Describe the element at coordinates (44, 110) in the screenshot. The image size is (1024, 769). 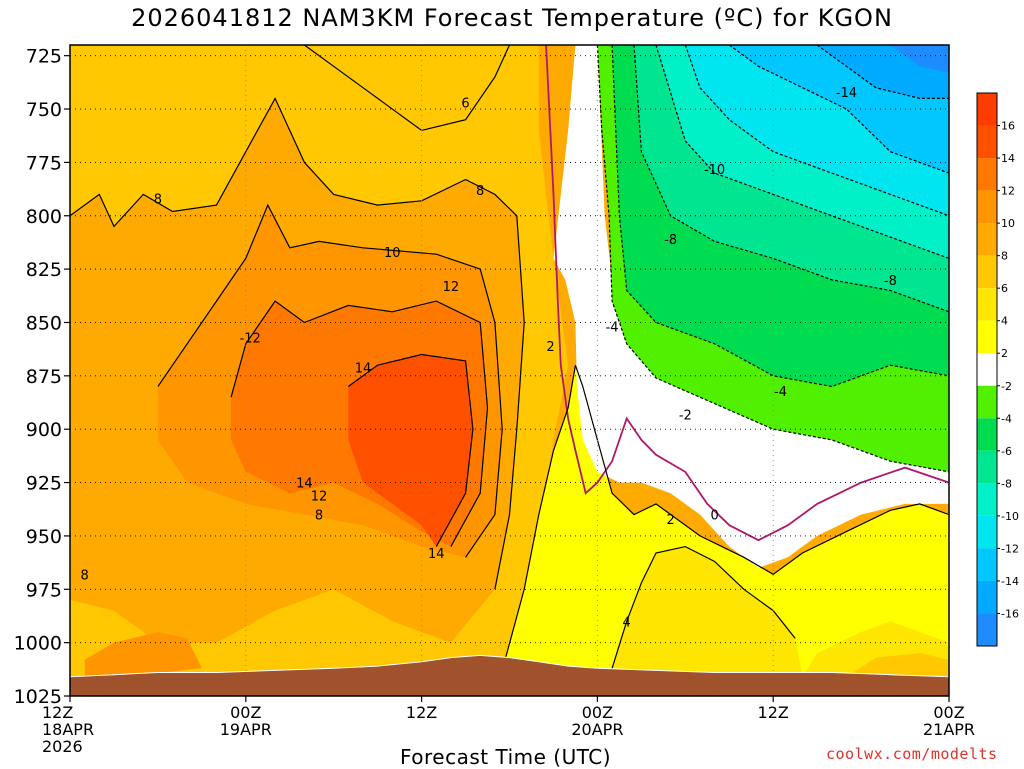
I see `y-tick-label-750: 750` at that location.